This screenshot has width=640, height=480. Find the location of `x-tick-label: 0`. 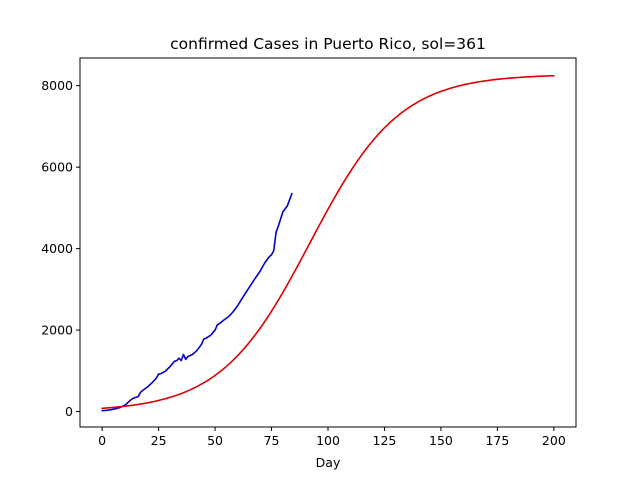

x-tick-label: 0 is located at coordinates (102, 440).